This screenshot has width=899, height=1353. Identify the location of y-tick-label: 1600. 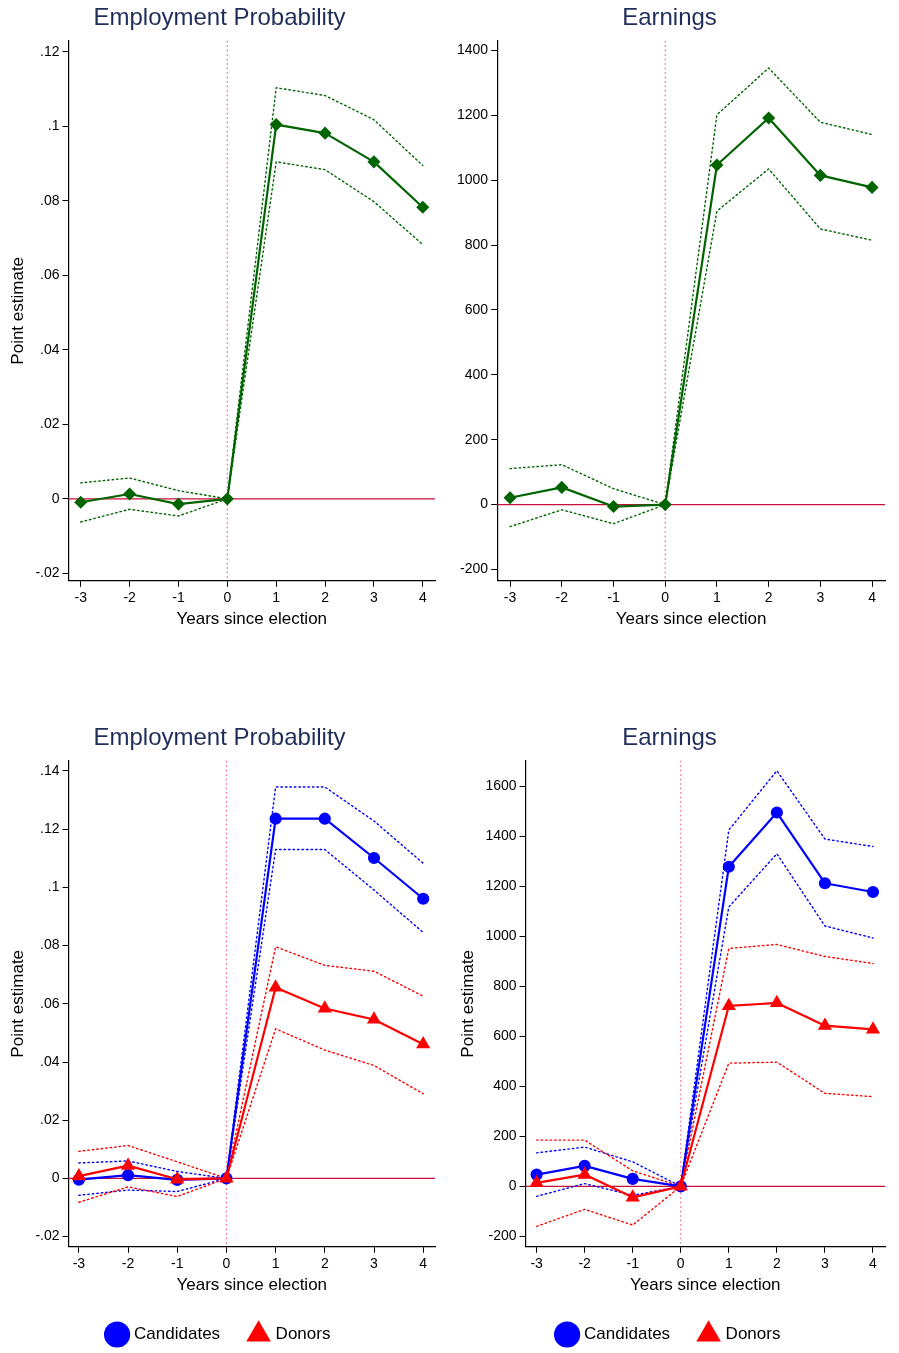
(501, 785).